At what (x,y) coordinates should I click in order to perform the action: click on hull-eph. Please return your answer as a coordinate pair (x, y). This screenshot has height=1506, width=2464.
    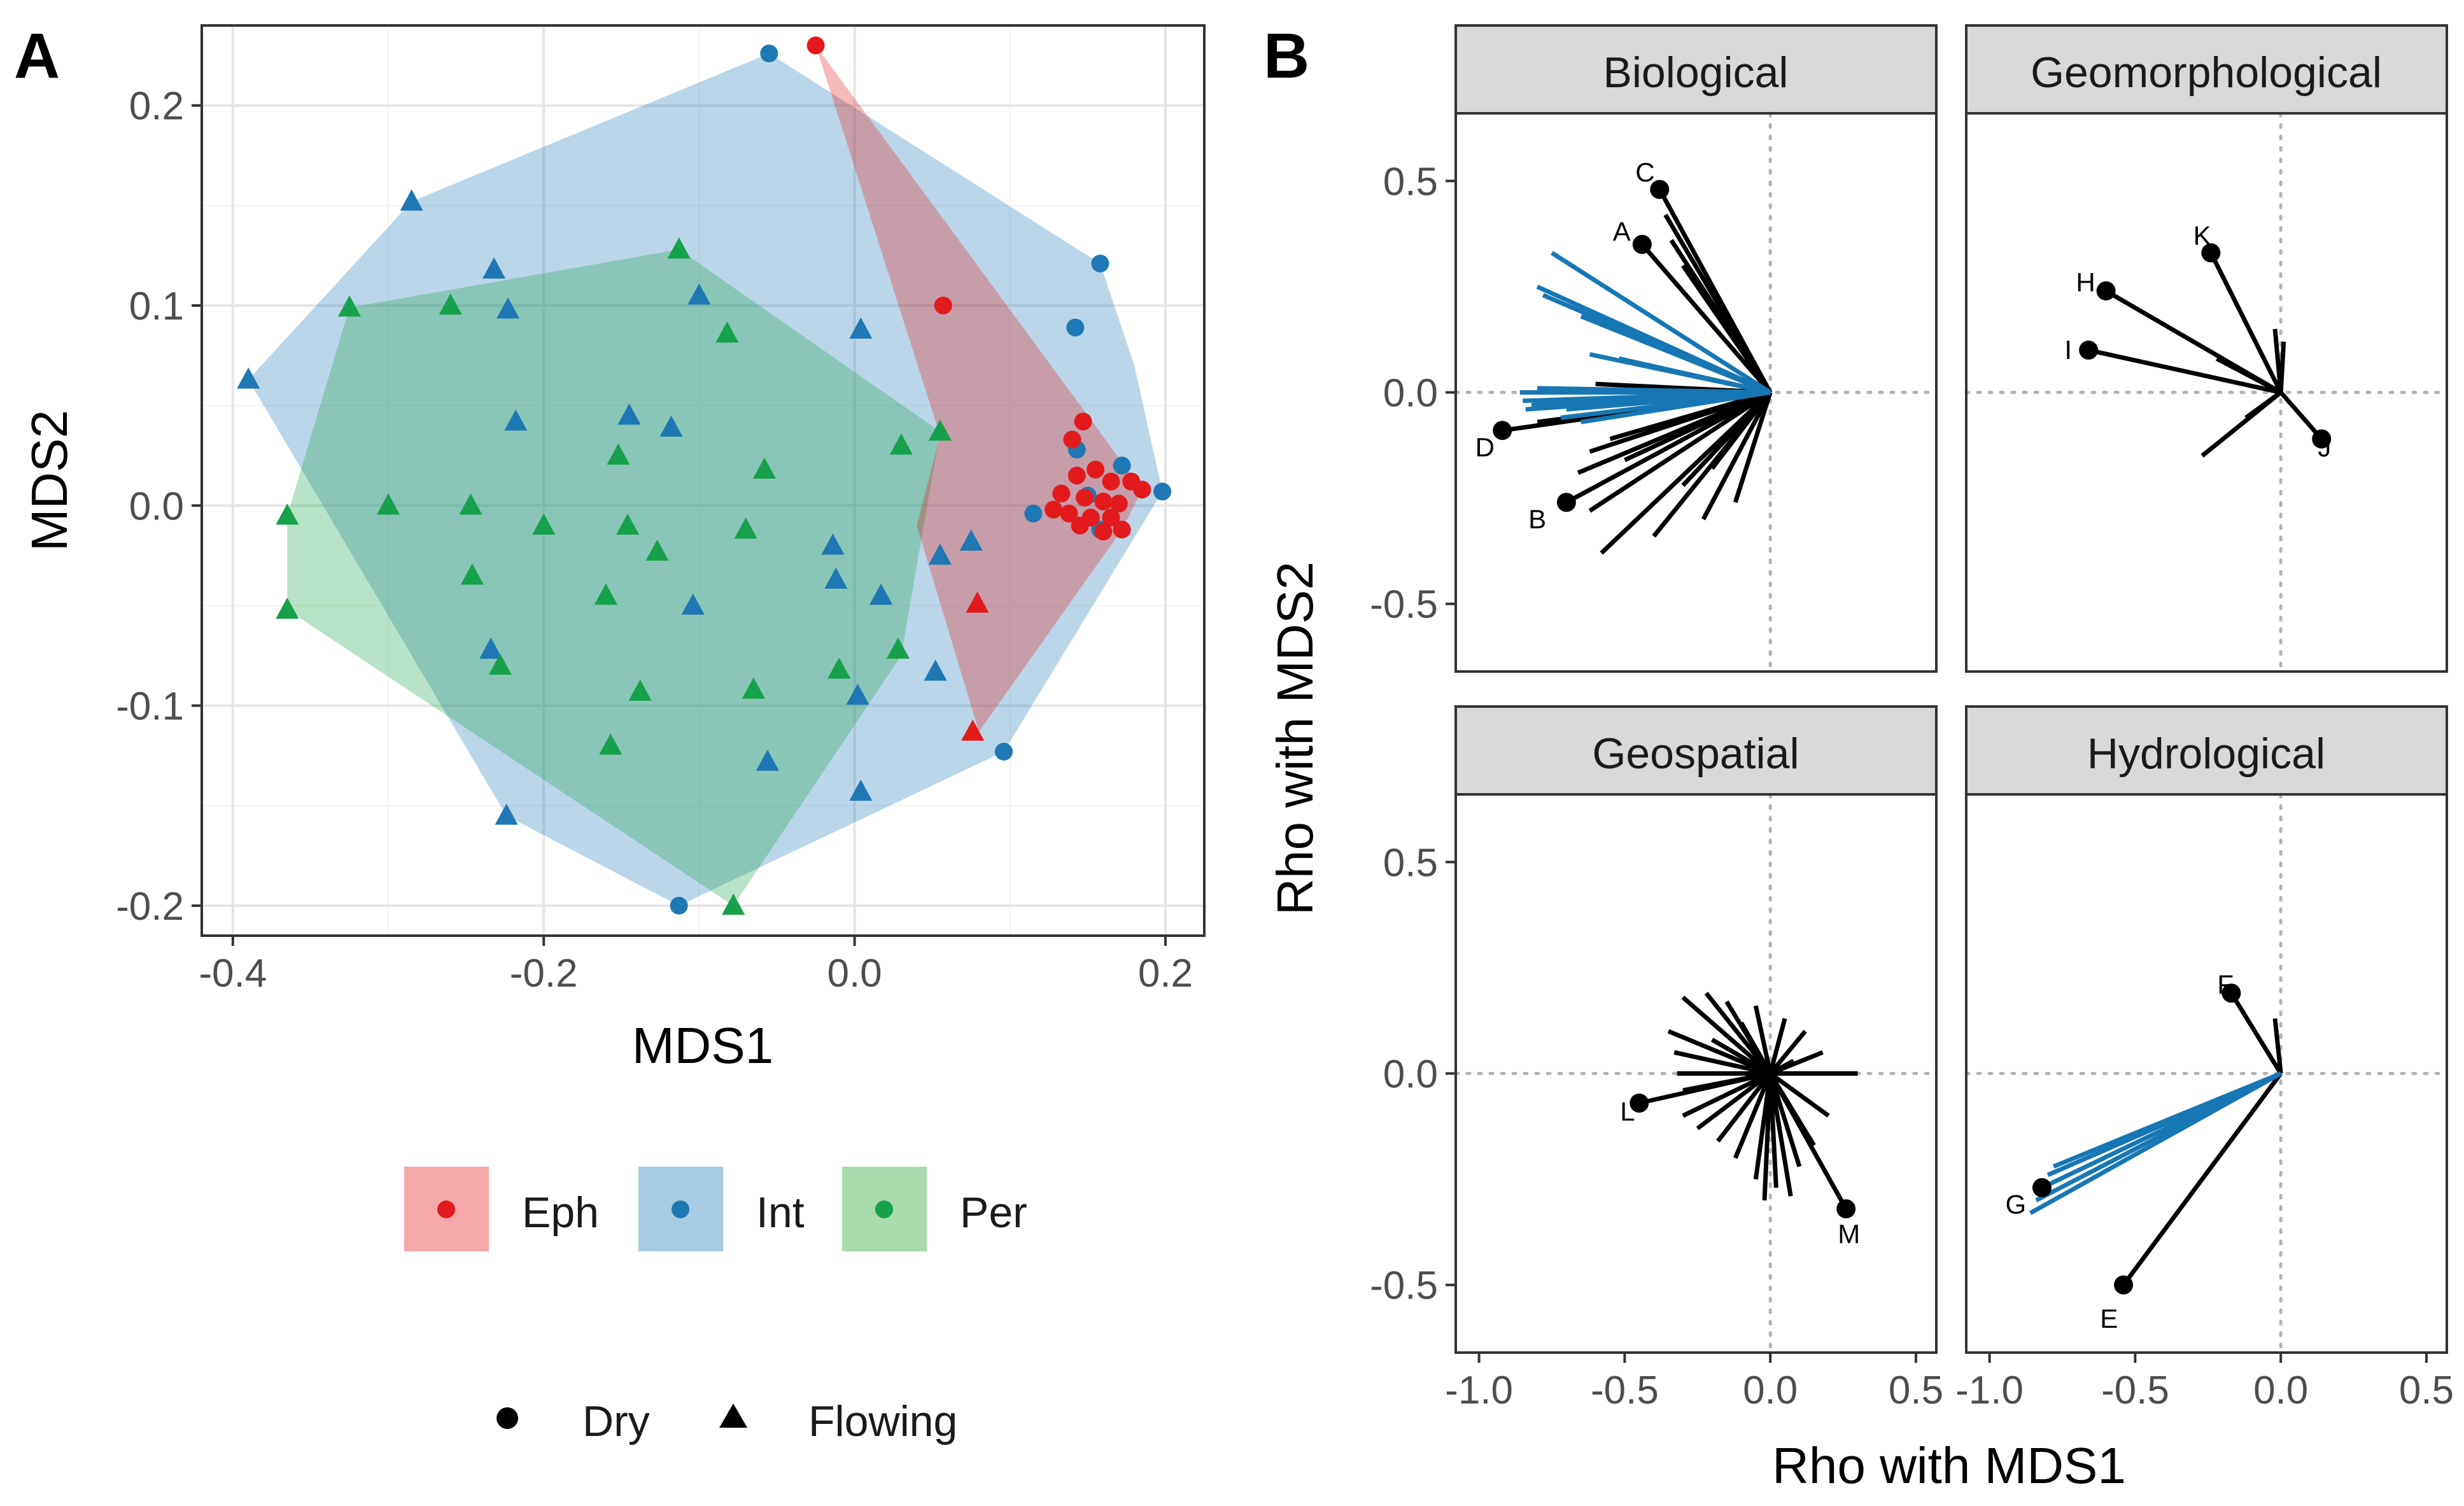
    Looking at the image, I should click on (979, 388).